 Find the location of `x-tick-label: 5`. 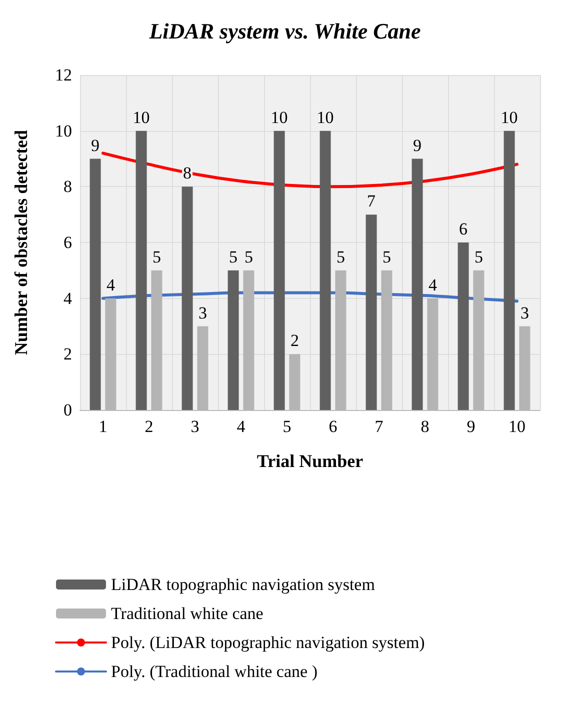

x-tick-label: 5 is located at coordinates (287, 426).